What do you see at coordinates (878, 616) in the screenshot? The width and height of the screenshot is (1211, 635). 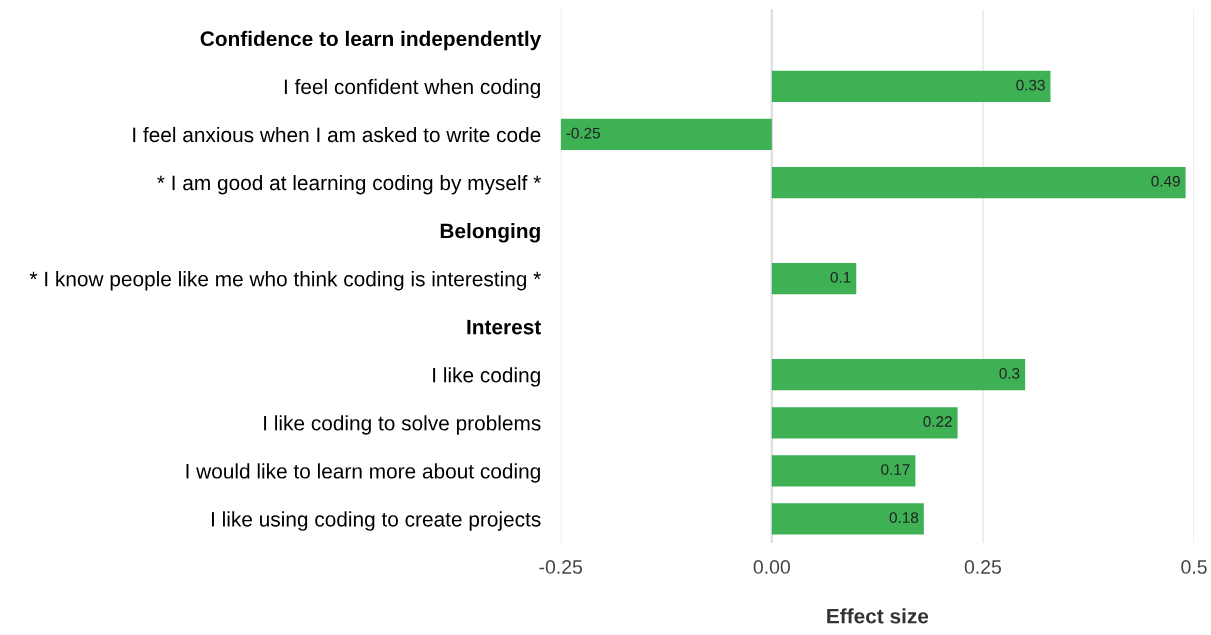 I see `x-axis-title: Effect size` at bounding box center [878, 616].